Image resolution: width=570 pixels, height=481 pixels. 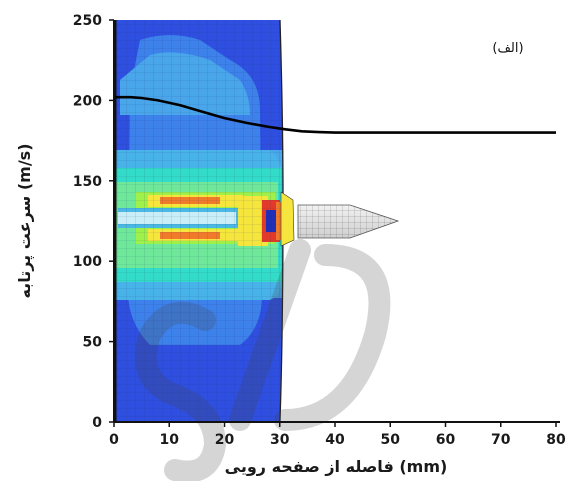 I want to click on y-tick-label: 250, so click(x=87, y=21).